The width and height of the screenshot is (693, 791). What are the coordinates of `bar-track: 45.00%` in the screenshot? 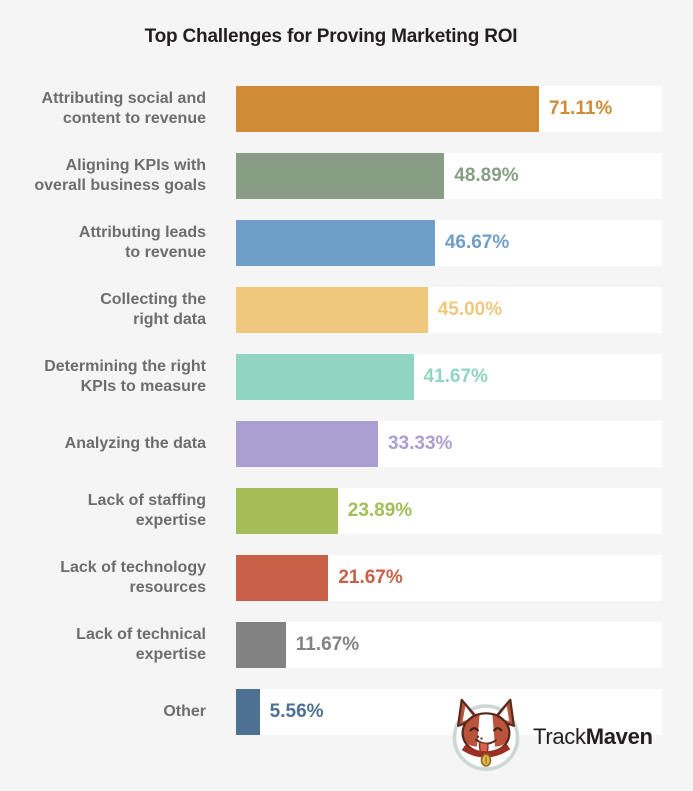 It's located at (449, 310).